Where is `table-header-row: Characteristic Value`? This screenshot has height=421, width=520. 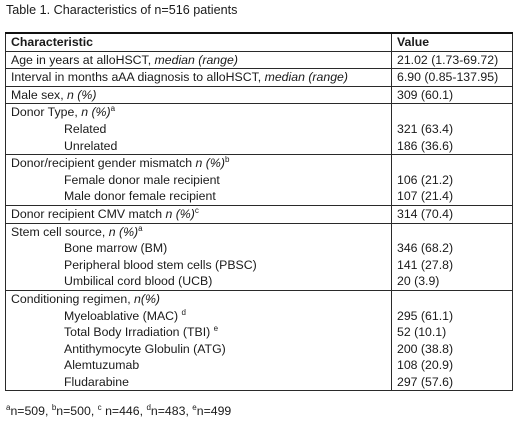 table-header-row: Characteristic Value is located at coordinates (259, 41).